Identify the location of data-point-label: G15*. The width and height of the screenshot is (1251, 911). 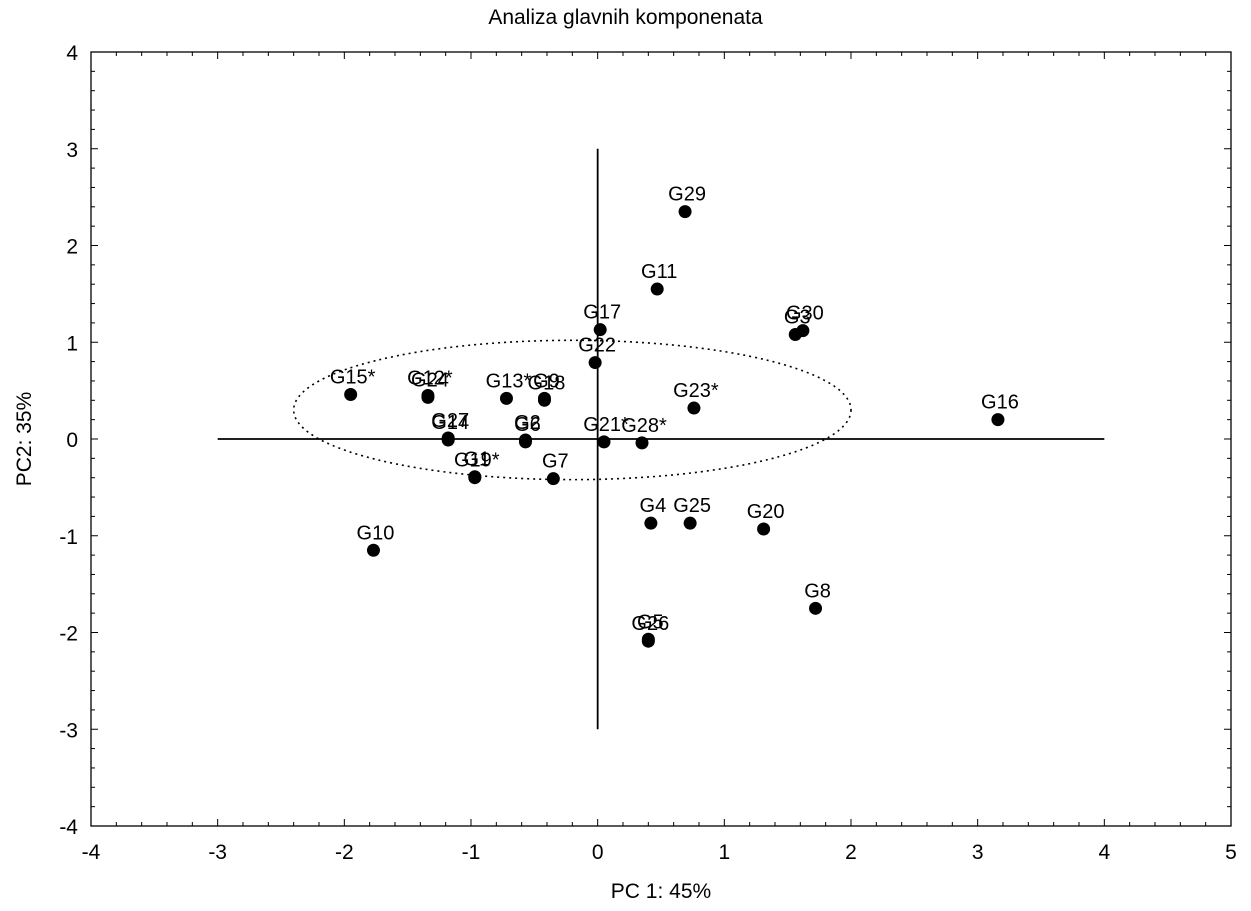
(353, 377).